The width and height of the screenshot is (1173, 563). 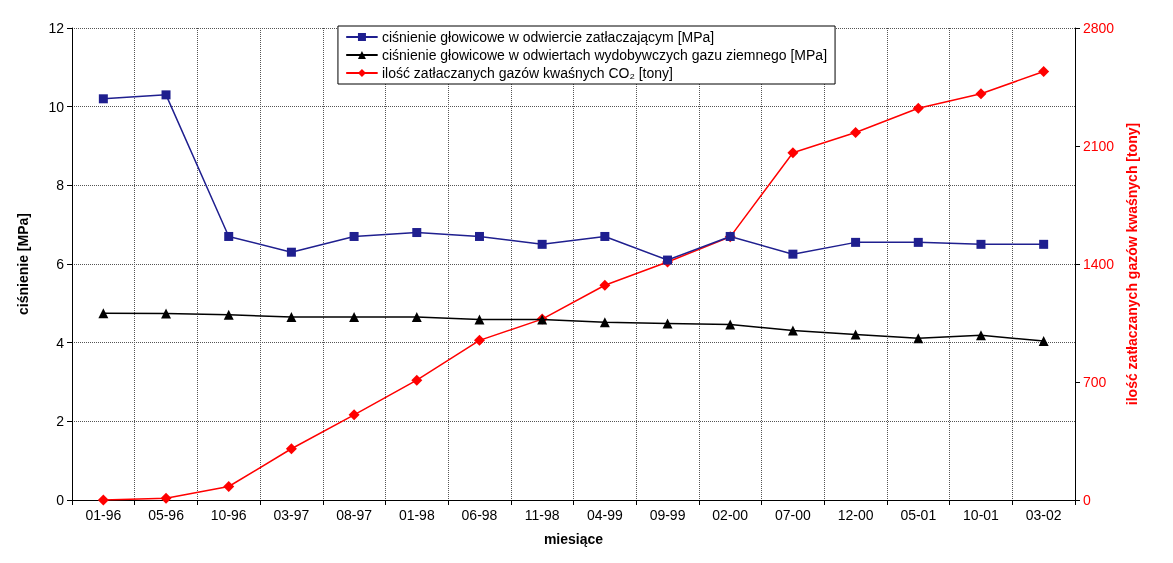 I want to click on legend-label: ciśnienie głowicowe w odwiercie zatłaczającym [MPa], so click(x=548, y=37).